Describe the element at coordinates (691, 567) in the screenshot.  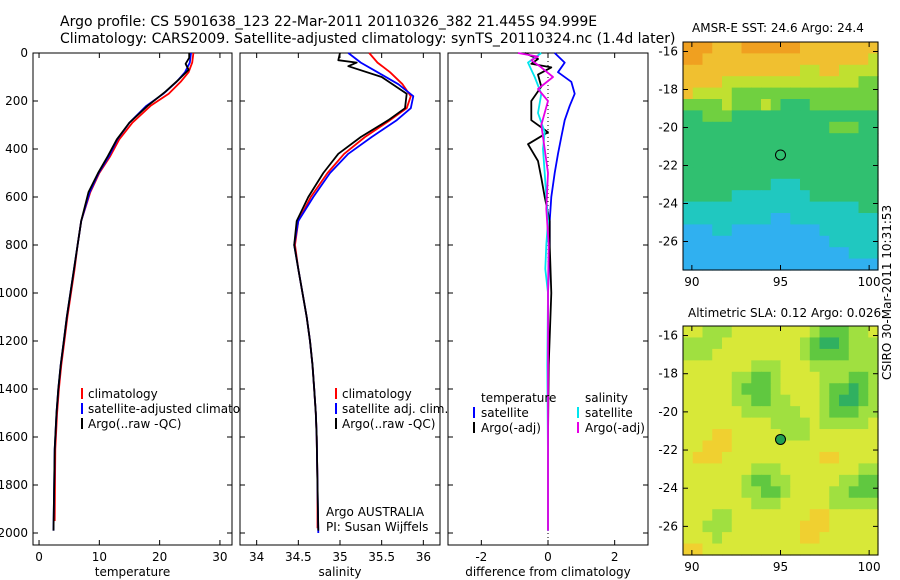
I see `sla-map-xtick-label: 90` at that location.